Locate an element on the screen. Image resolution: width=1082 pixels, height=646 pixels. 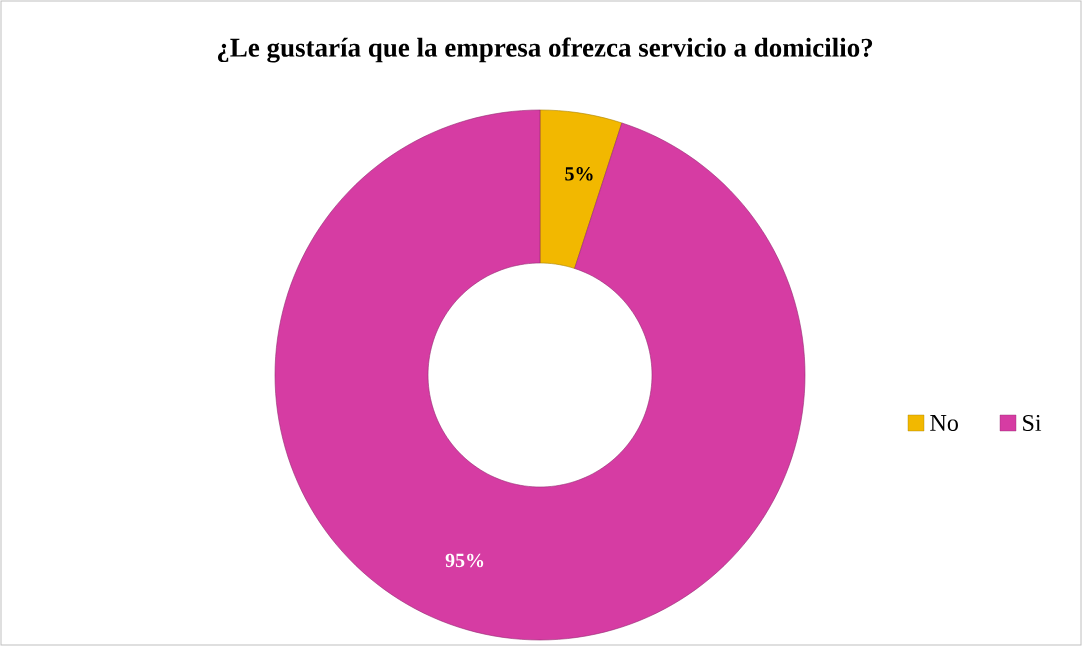
chart-title: ¿Le gustaría que la empresa ofrezca servicio a domicilio? is located at coordinates (545, 50).